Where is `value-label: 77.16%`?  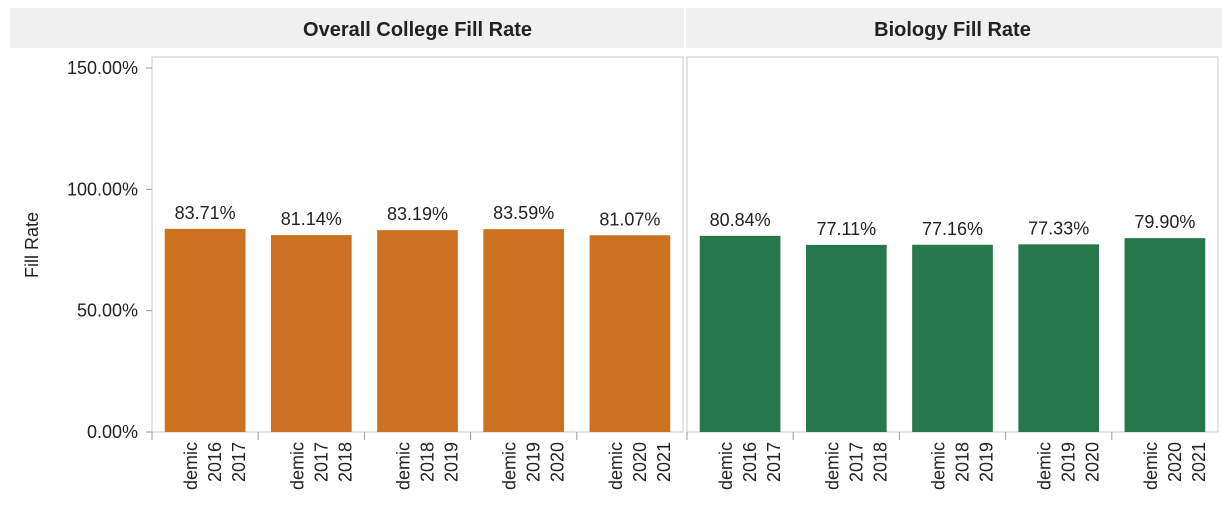
value-label: 77.16% is located at coordinates (952, 229).